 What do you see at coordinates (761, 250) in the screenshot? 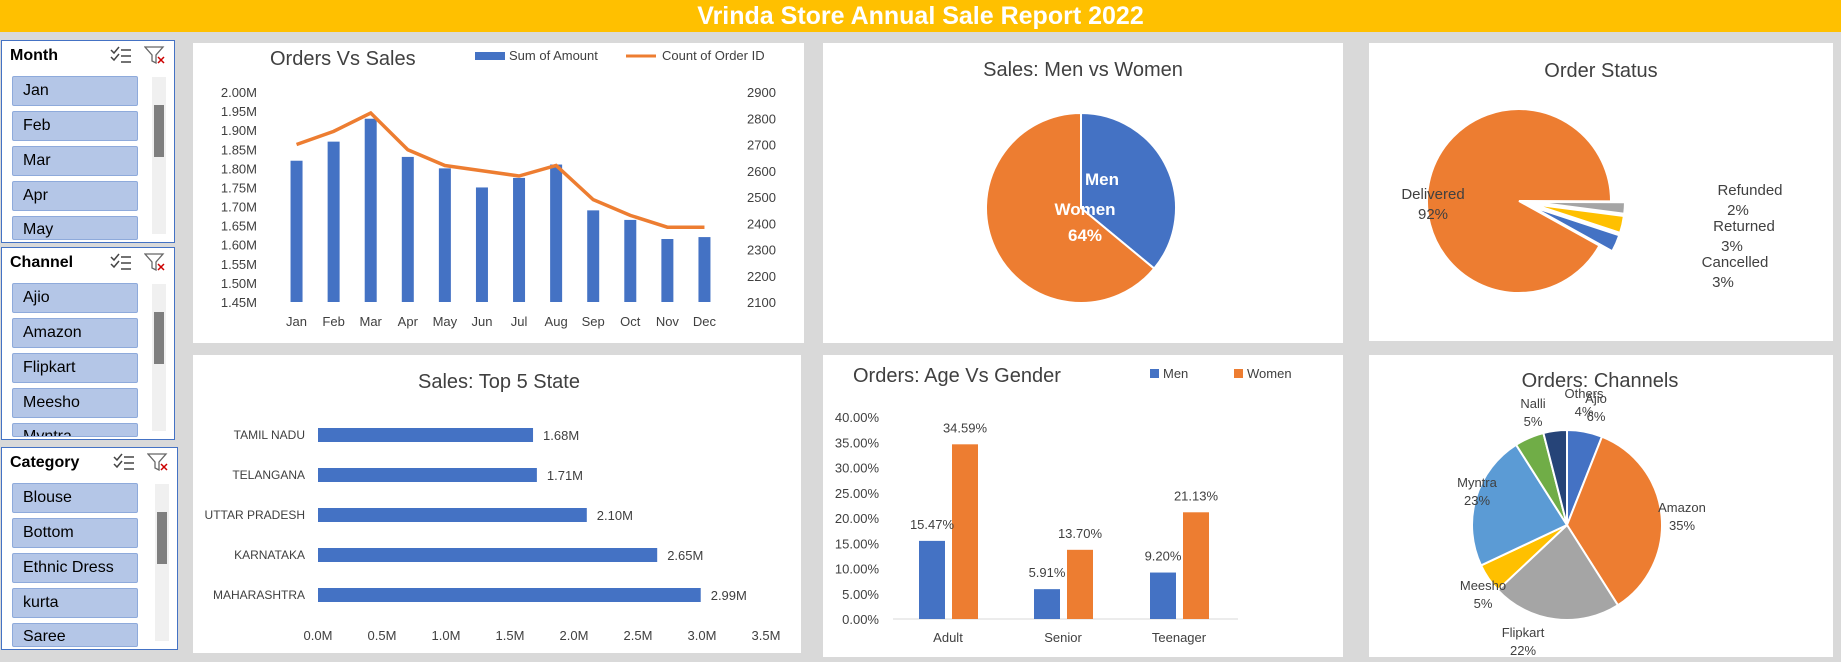
I see `y-right-tick: 2300` at bounding box center [761, 250].